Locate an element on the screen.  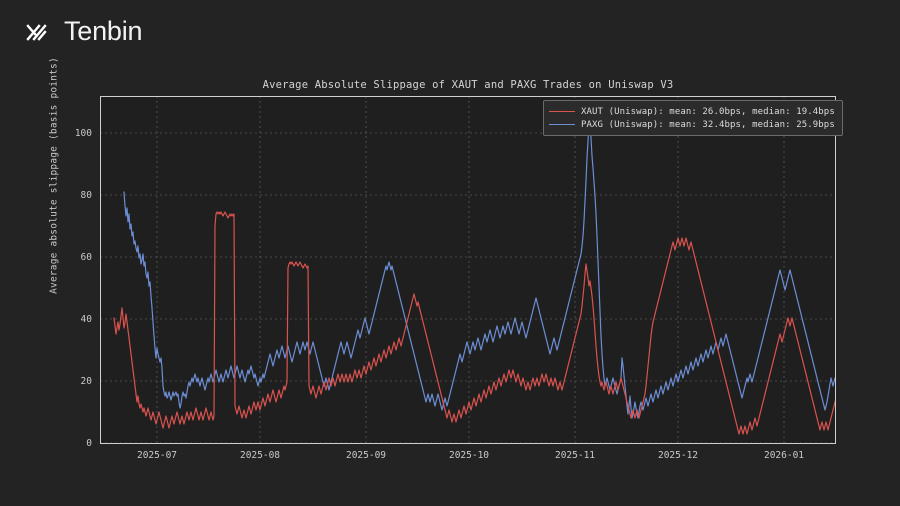
x-tick-label: 2025-10 is located at coordinates (469, 455).